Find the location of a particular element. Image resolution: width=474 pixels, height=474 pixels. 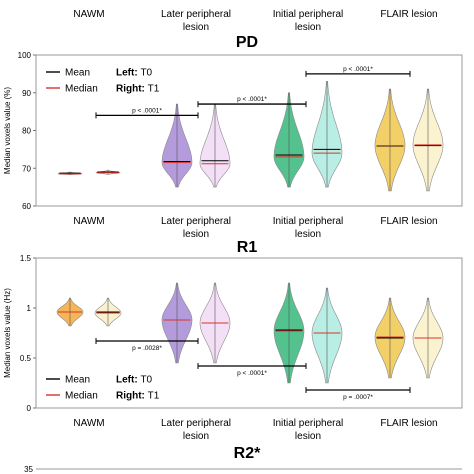

y-tick-label: 100 is located at coordinates (25, 55).